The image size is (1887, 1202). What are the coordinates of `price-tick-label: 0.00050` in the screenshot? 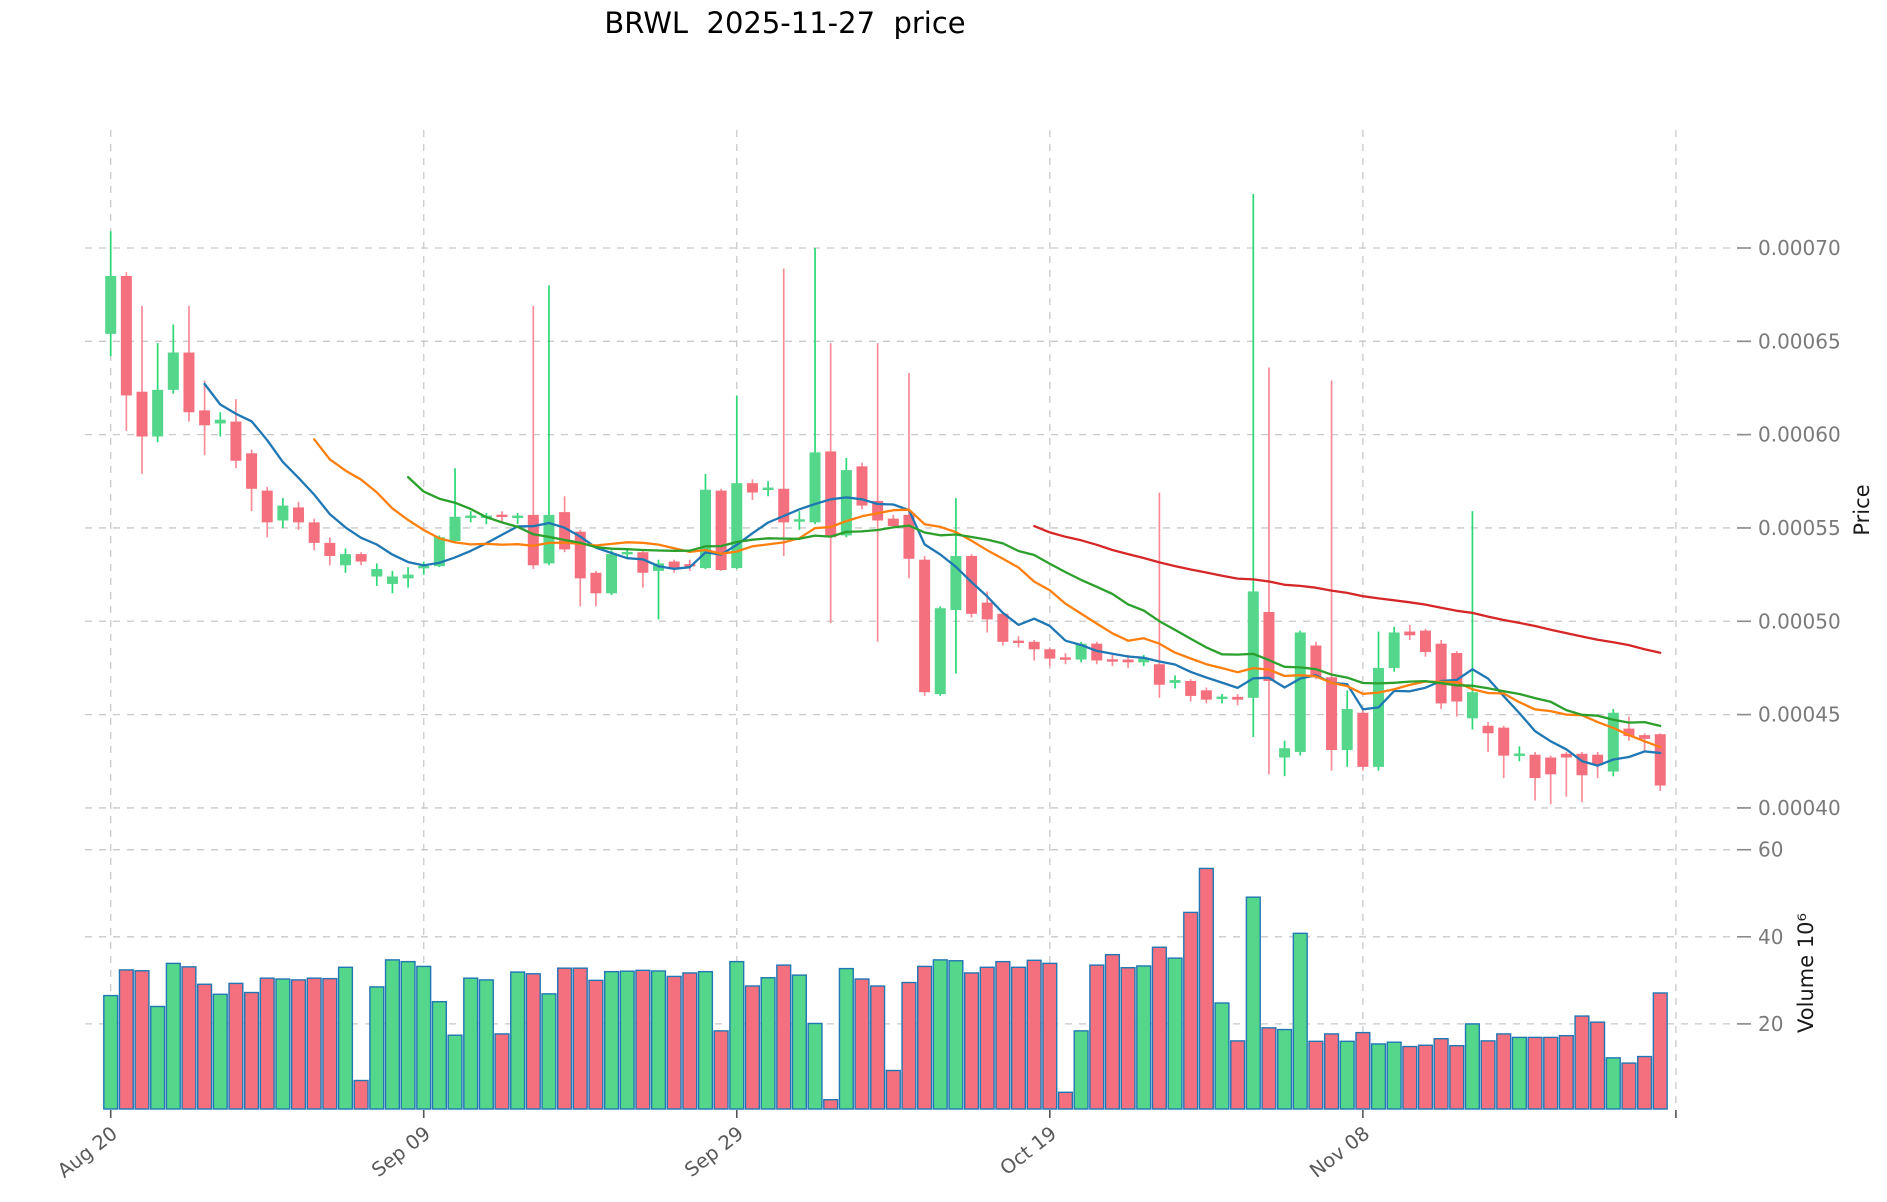 It's located at (1799, 621).